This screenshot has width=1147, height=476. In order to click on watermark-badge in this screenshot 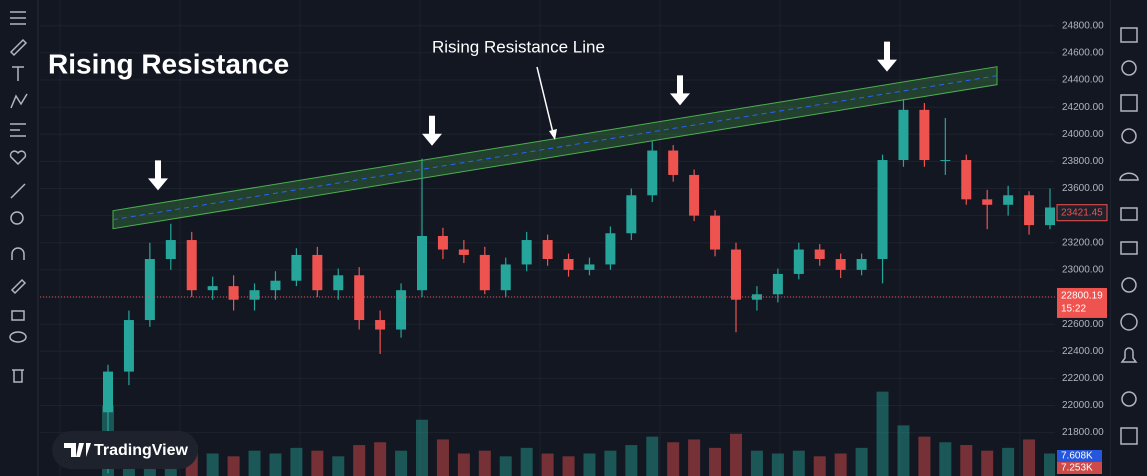, I will do `click(125, 450)`.